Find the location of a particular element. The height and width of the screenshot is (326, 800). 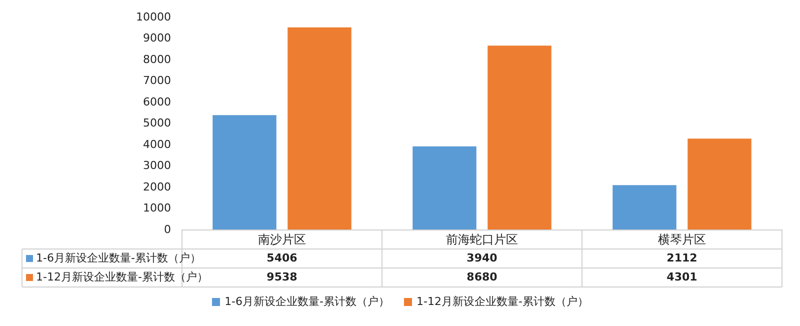

text: 1-6月新设企业数量-累计数（户） is located at coordinates (307, 301).